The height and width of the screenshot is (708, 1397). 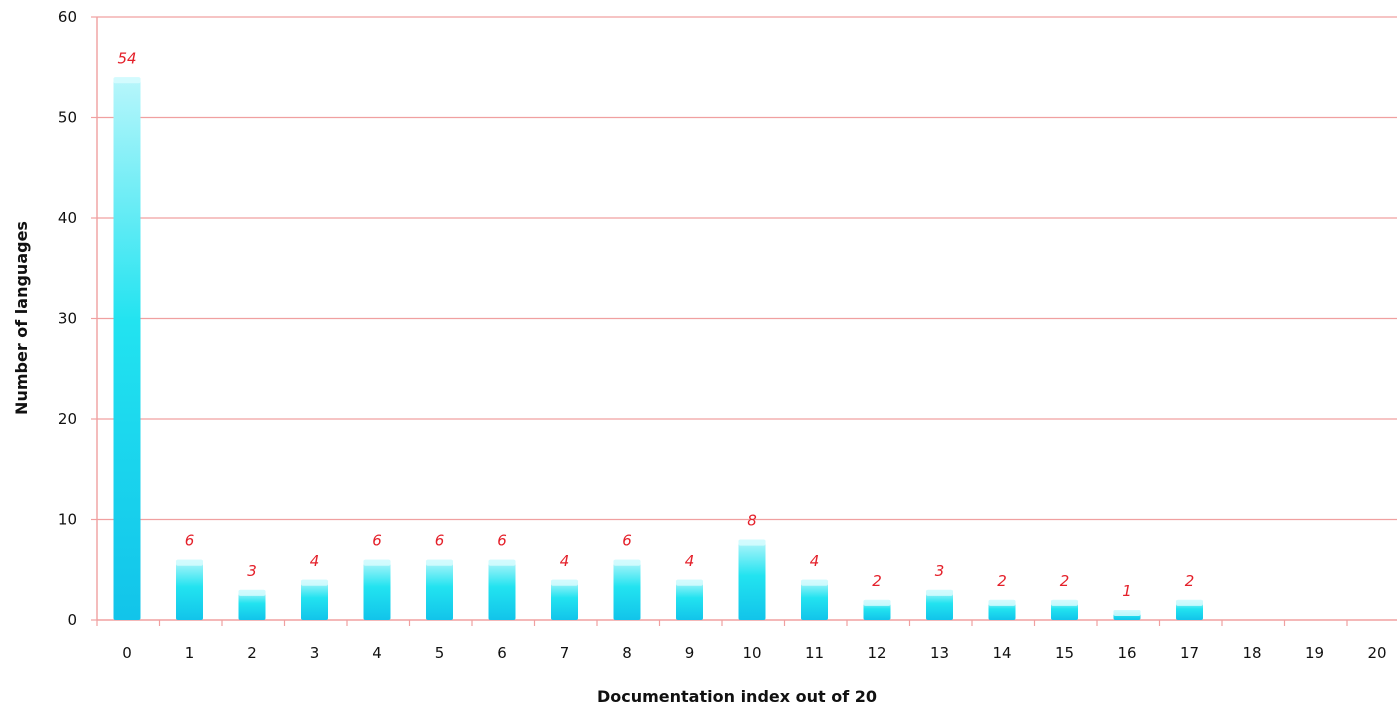 I want to click on bar-value-label: 8, so click(x=752, y=521).